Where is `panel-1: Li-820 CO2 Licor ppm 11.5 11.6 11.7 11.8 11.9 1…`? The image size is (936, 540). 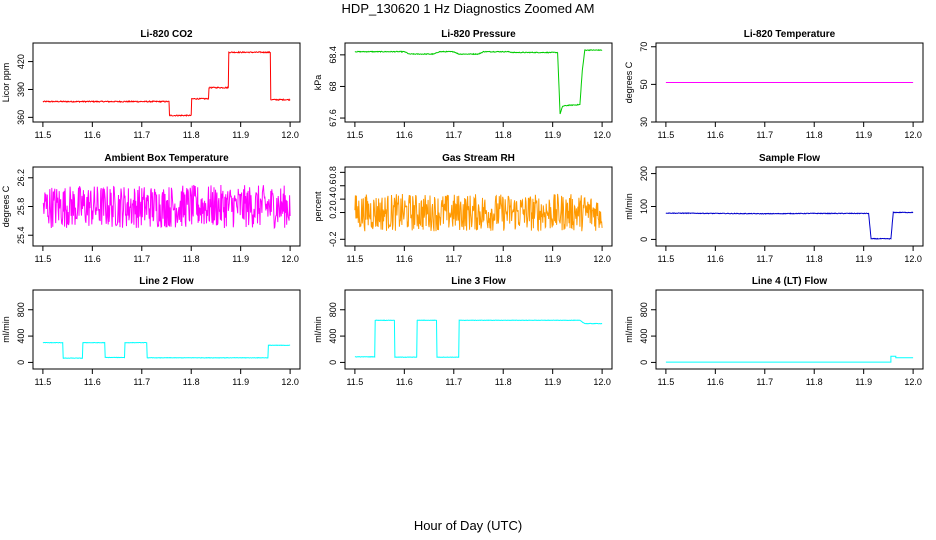 panel-1: Li-820 CO2 Licor ppm 11.5 11.6 11.7 11.8 11.9 1… is located at coordinates (151, 84).